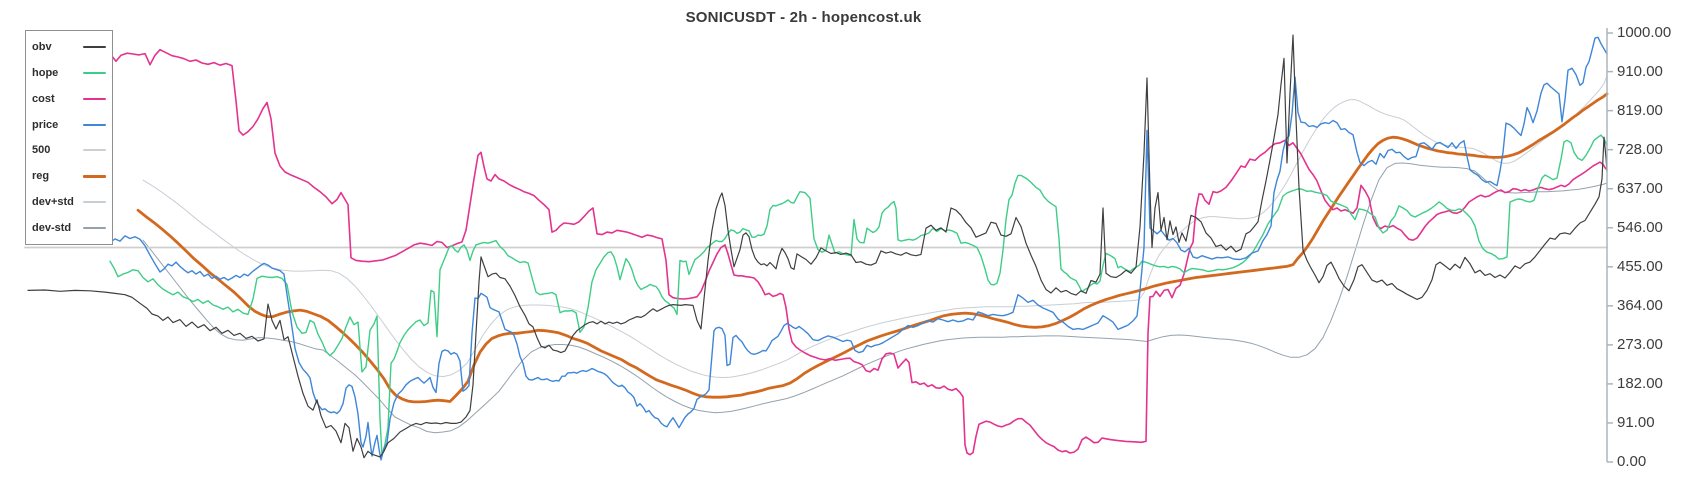 The width and height of the screenshot is (1700, 500). I want to click on y-axis-tick-label: 182.00, so click(1640, 383).